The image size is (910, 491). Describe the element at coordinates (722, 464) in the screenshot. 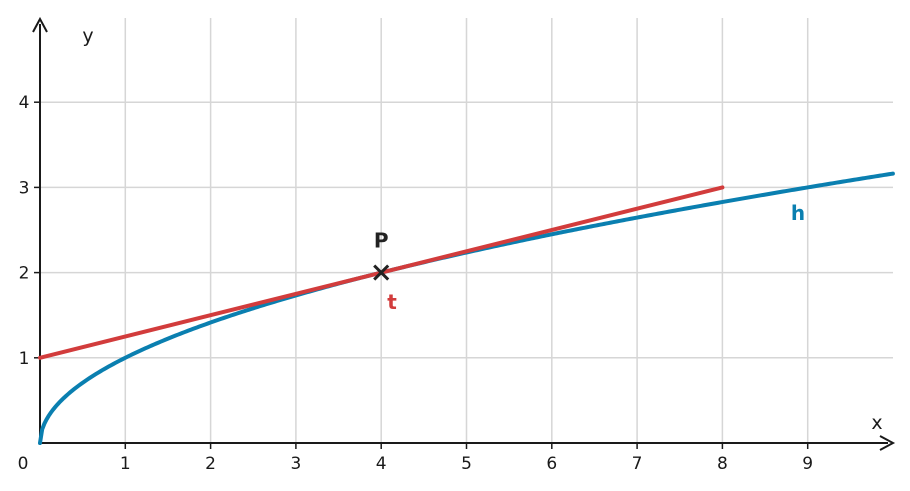

I see `x-tick-label-8: 8` at that location.